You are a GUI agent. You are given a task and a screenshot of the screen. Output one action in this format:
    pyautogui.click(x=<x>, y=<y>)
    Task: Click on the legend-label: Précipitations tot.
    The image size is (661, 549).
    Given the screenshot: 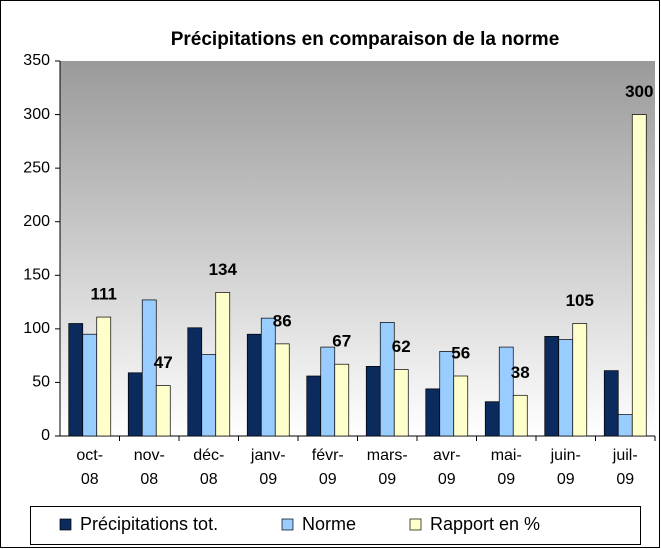 What is the action you would take?
    pyautogui.click(x=149, y=524)
    